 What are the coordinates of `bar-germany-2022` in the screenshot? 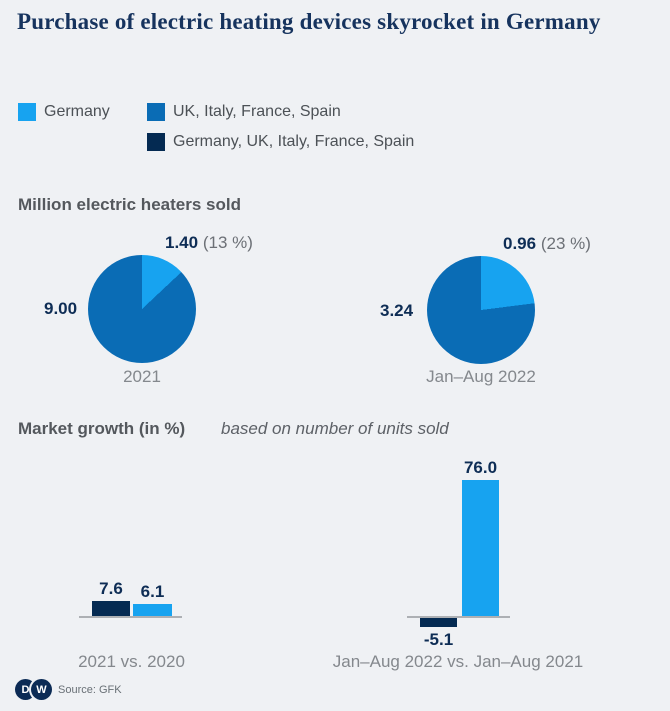 It's located at (480, 548).